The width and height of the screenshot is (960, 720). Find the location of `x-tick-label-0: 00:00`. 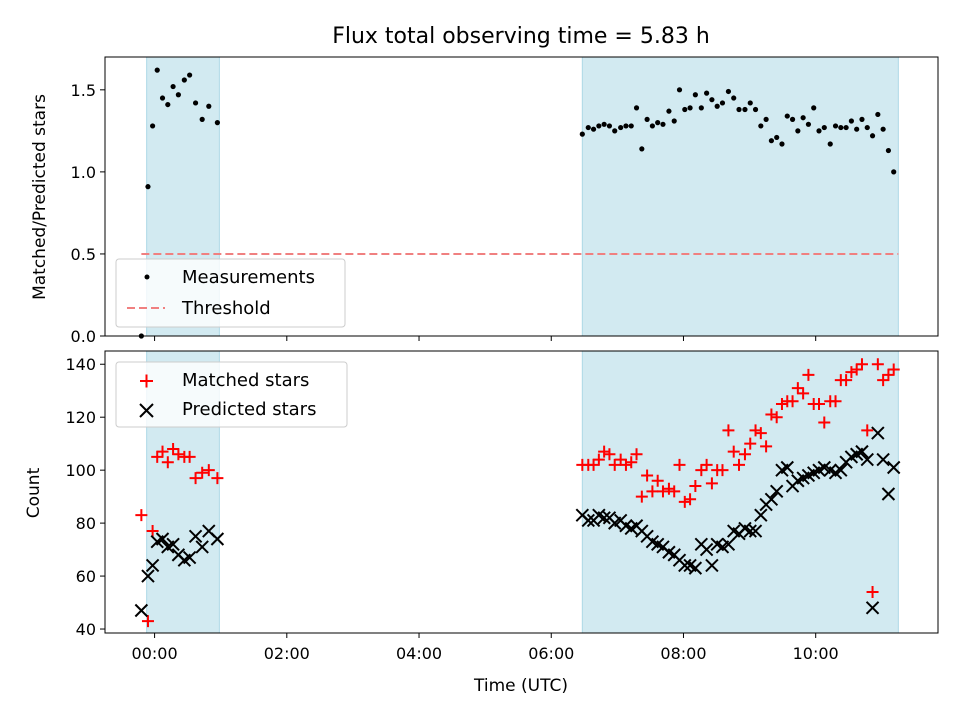

x-tick-label-0: 00:00 is located at coordinates (155, 653).